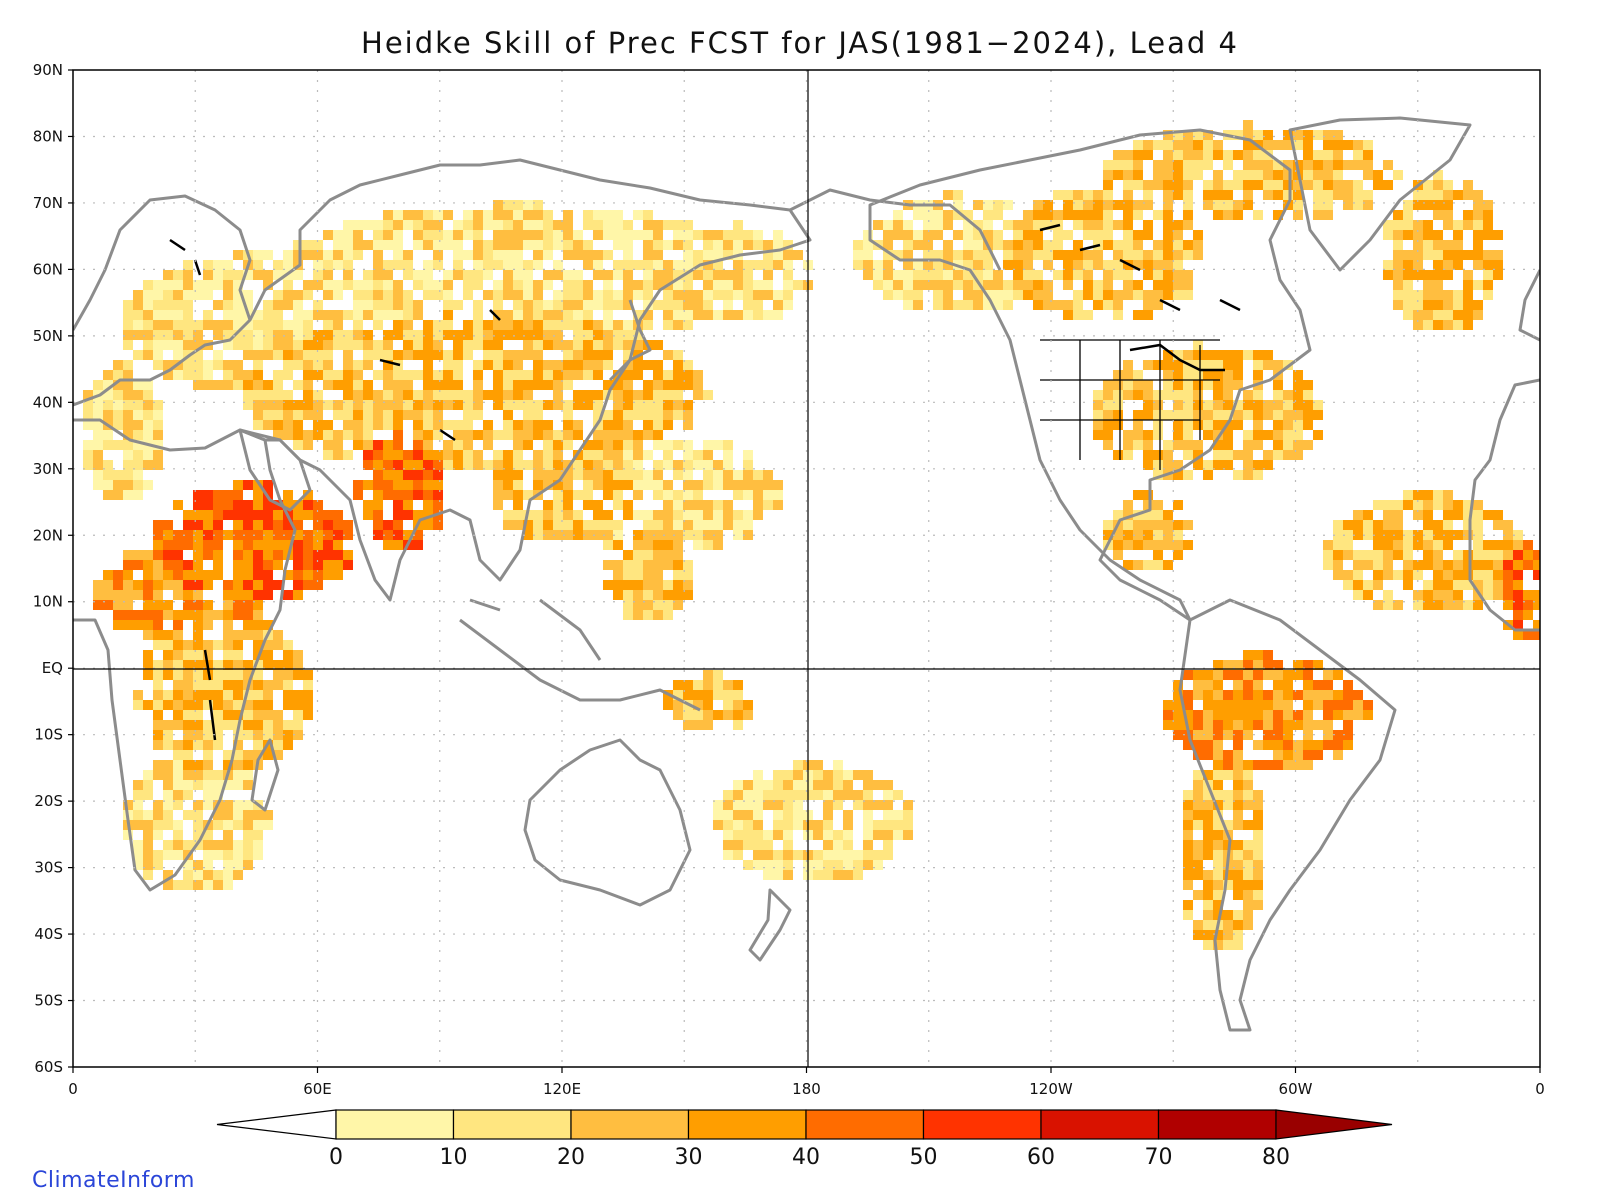 The image size is (1600, 1200). What do you see at coordinates (317, 1089) in the screenshot?
I see `lon-label: 60E` at bounding box center [317, 1089].